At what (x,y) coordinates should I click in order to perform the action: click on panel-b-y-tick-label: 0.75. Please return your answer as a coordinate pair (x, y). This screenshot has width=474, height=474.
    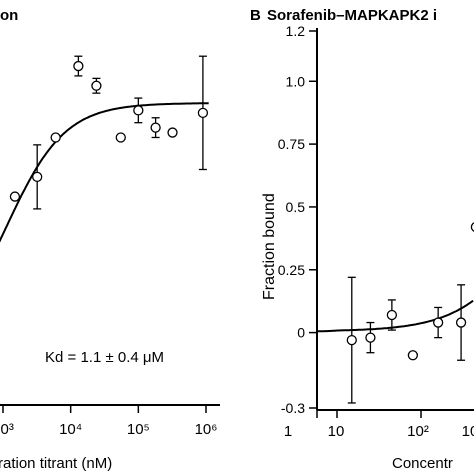
    Looking at the image, I should click on (291, 144).